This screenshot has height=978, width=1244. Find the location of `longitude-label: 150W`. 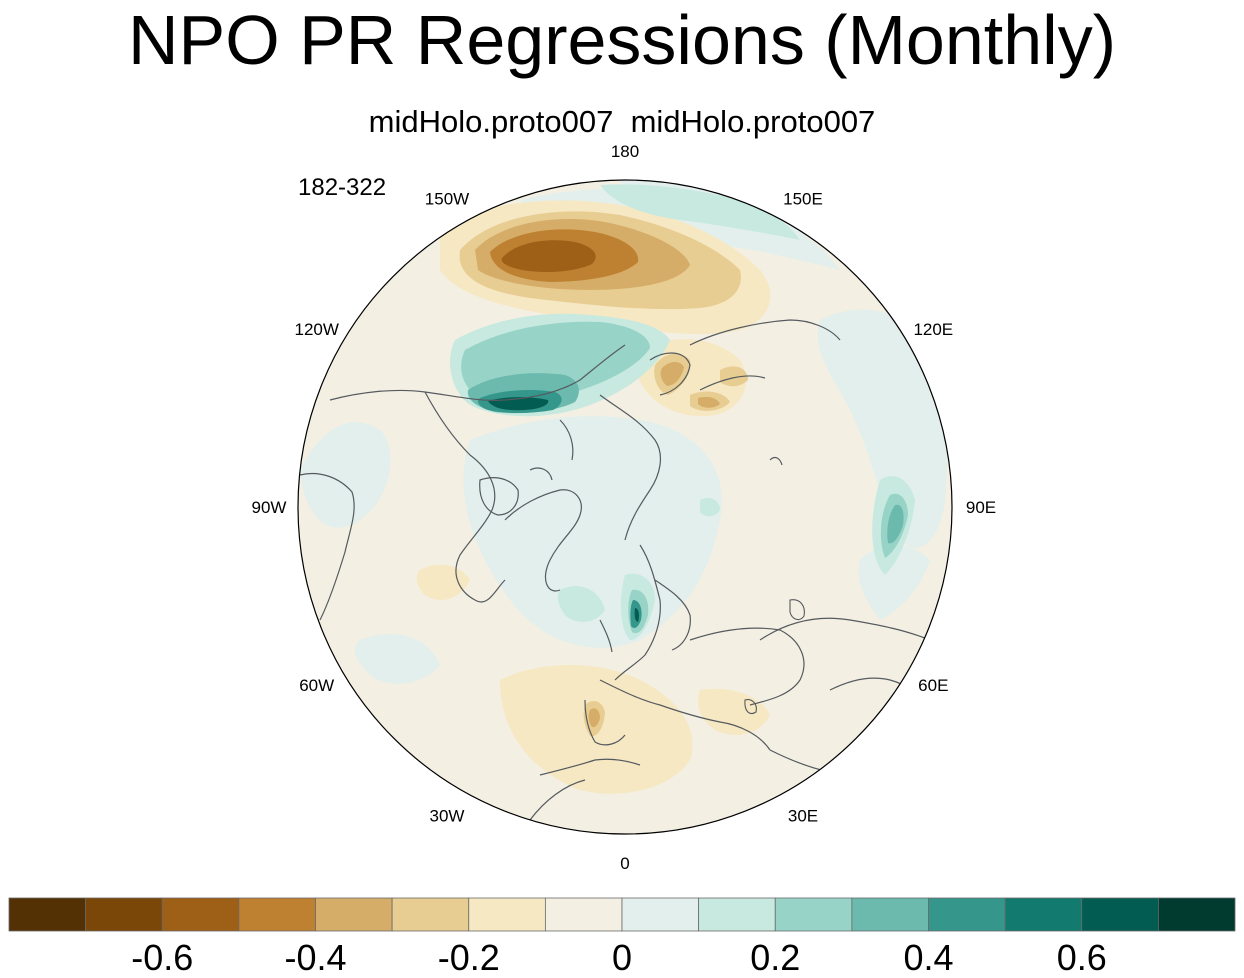

longitude-label: 150W is located at coordinates (447, 199).